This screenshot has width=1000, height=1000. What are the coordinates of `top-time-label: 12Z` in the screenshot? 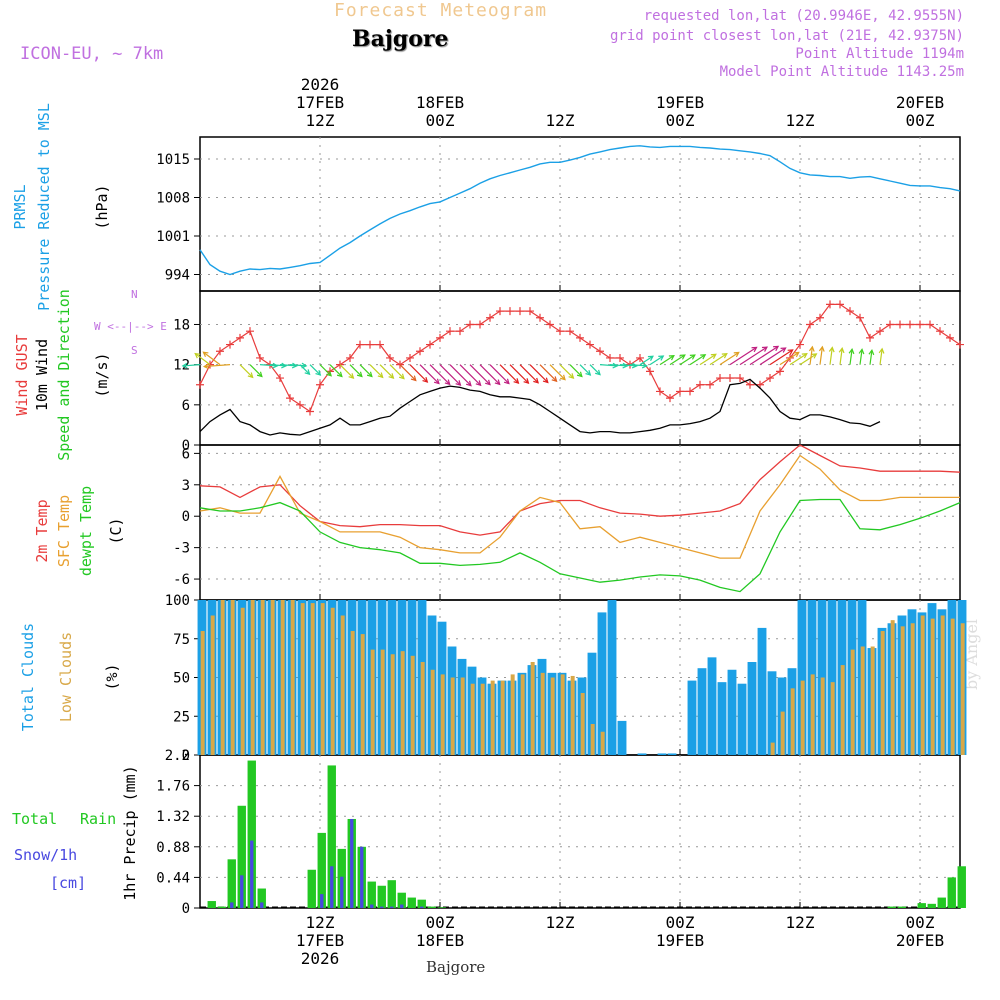 It's located at (560, 120).